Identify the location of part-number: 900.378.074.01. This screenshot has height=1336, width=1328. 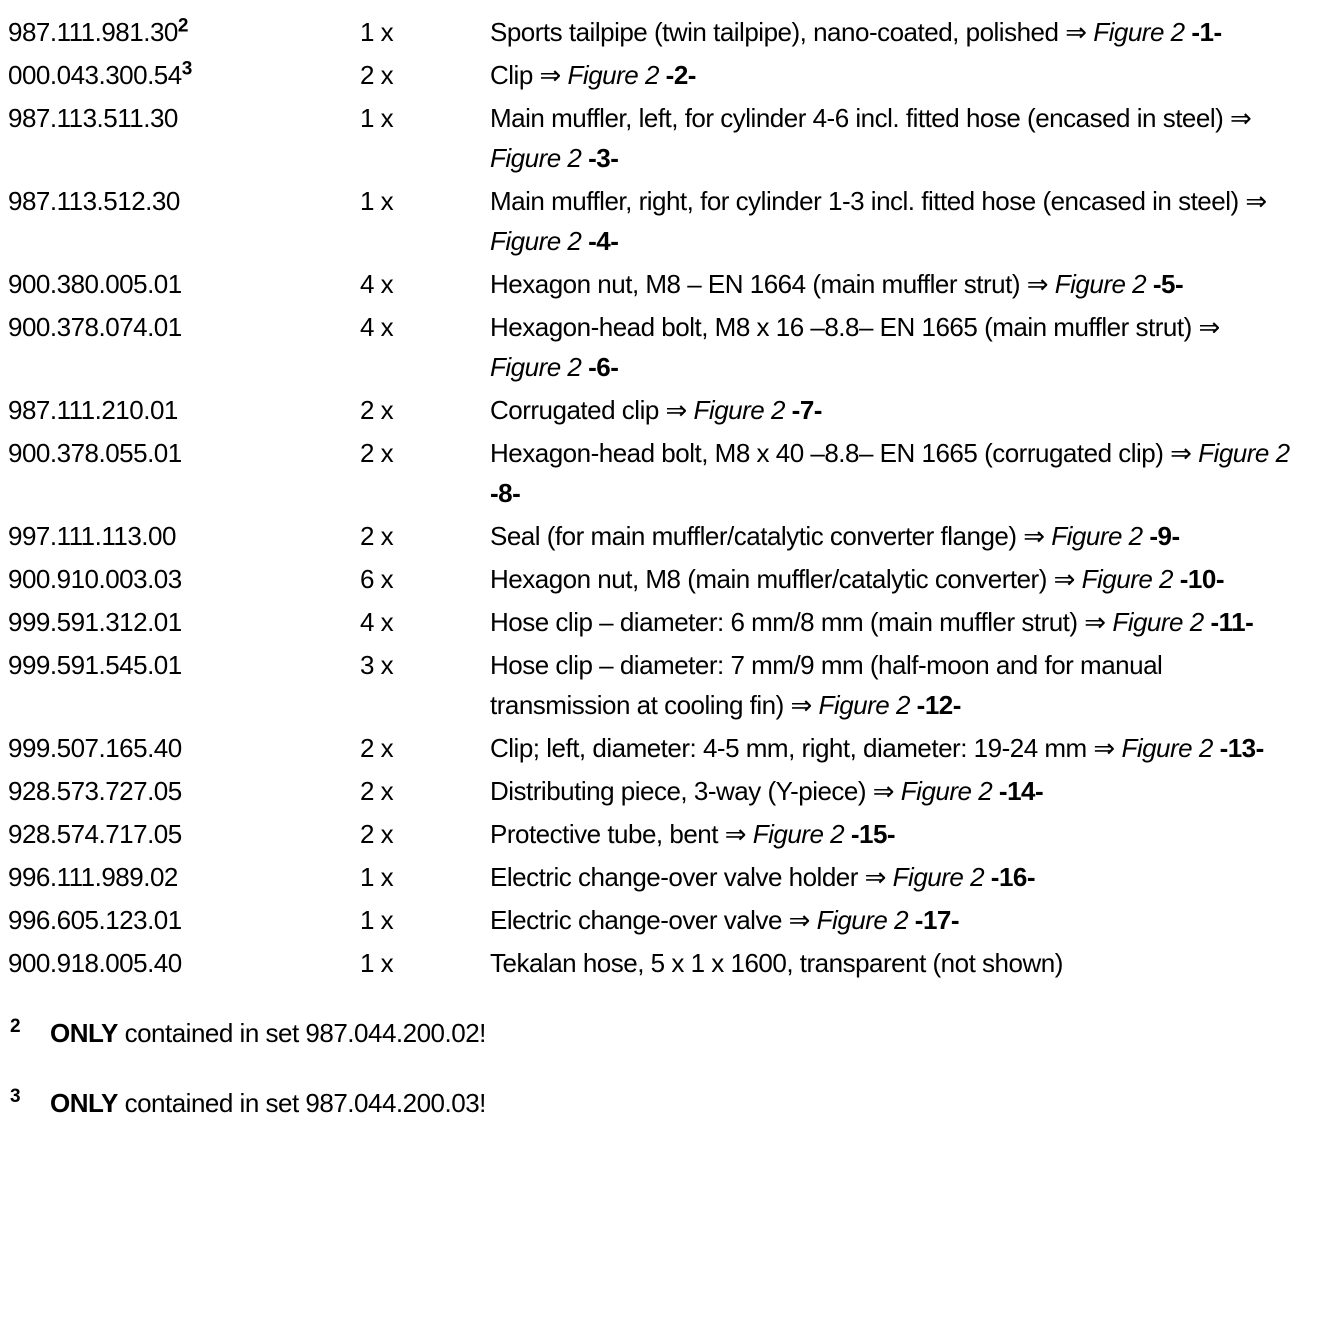
(95, 327).